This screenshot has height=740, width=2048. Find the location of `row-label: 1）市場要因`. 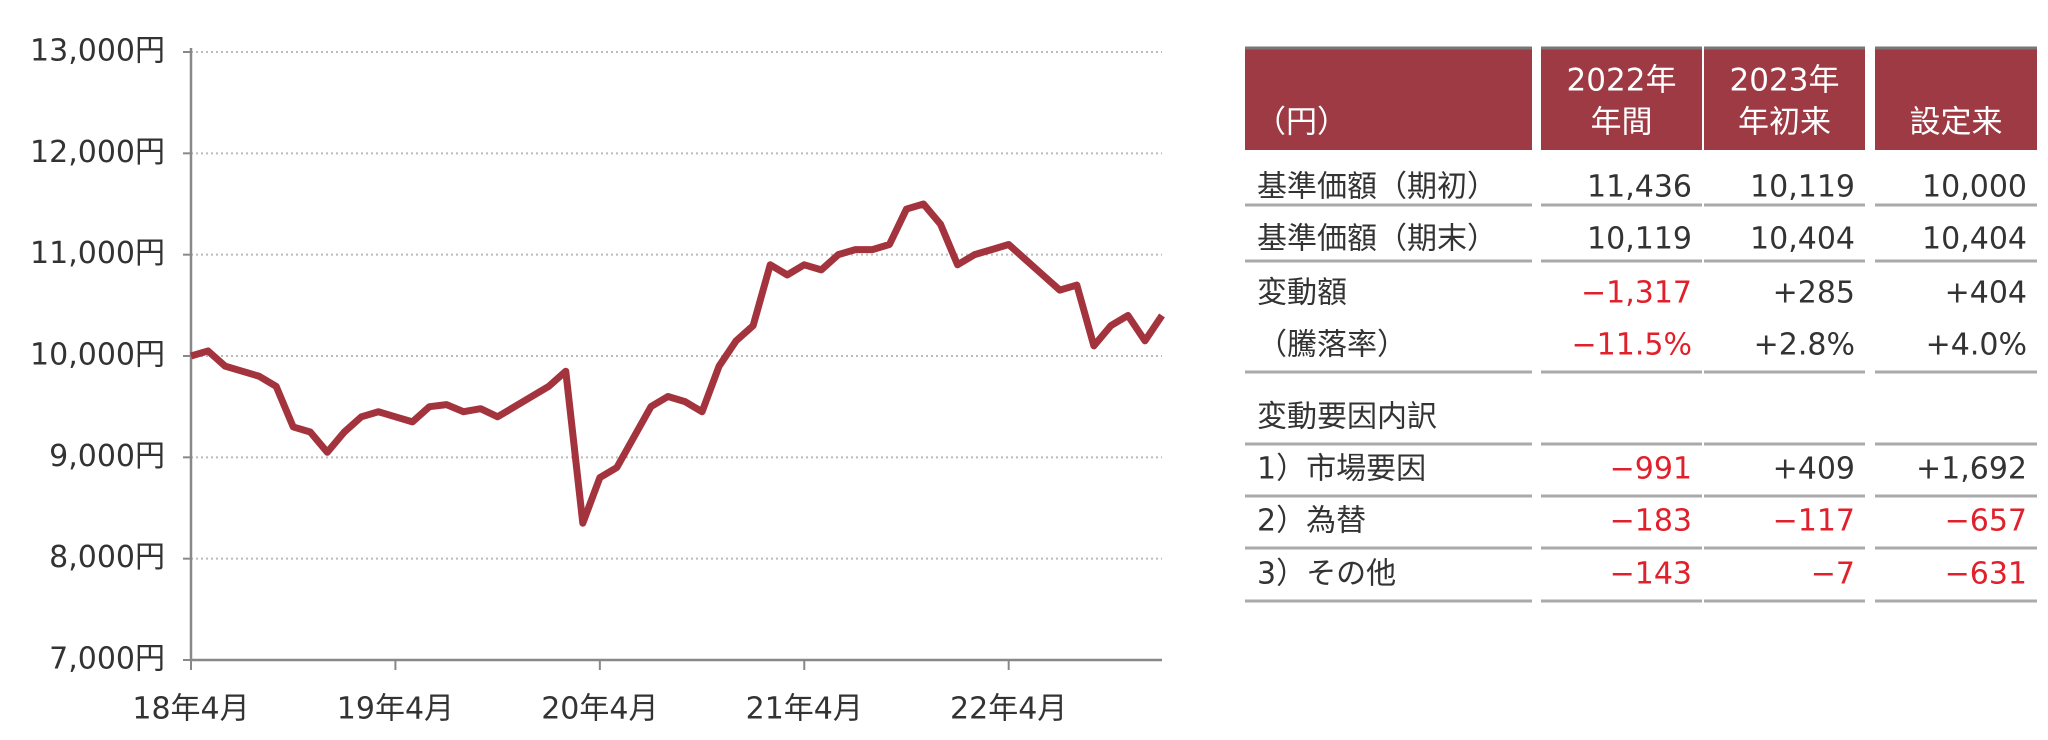

row-label: 1）市場要因 is located at coordinates (1341, 469).